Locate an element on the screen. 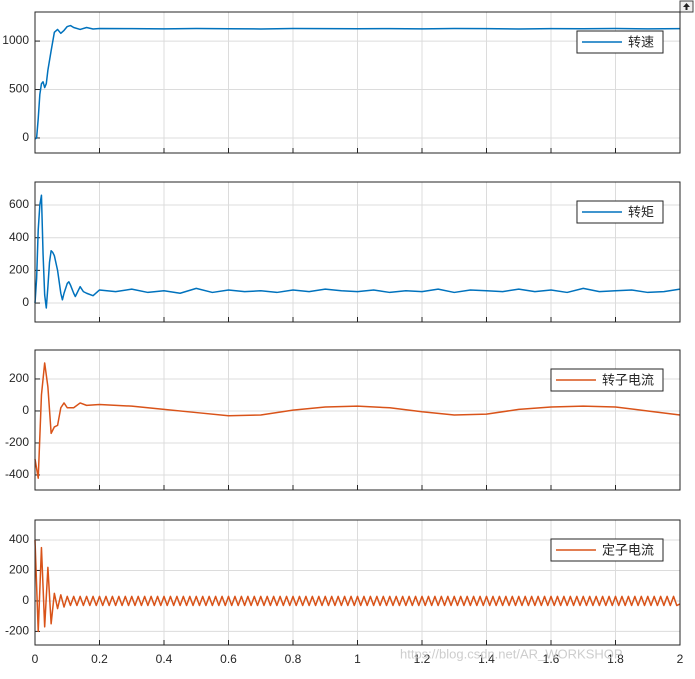  legend-label: 转矩 is located at coordinates (641, 211).